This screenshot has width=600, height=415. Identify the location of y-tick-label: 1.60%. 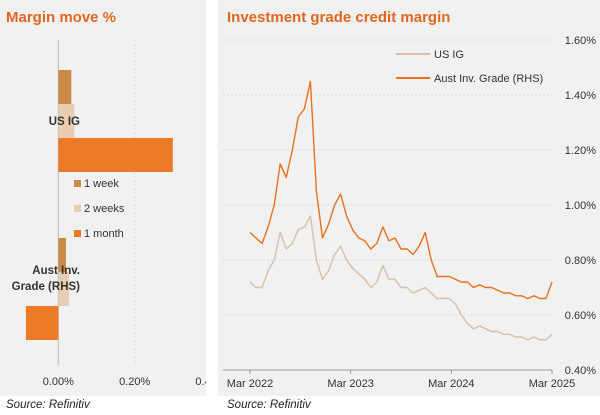
(580, 41).